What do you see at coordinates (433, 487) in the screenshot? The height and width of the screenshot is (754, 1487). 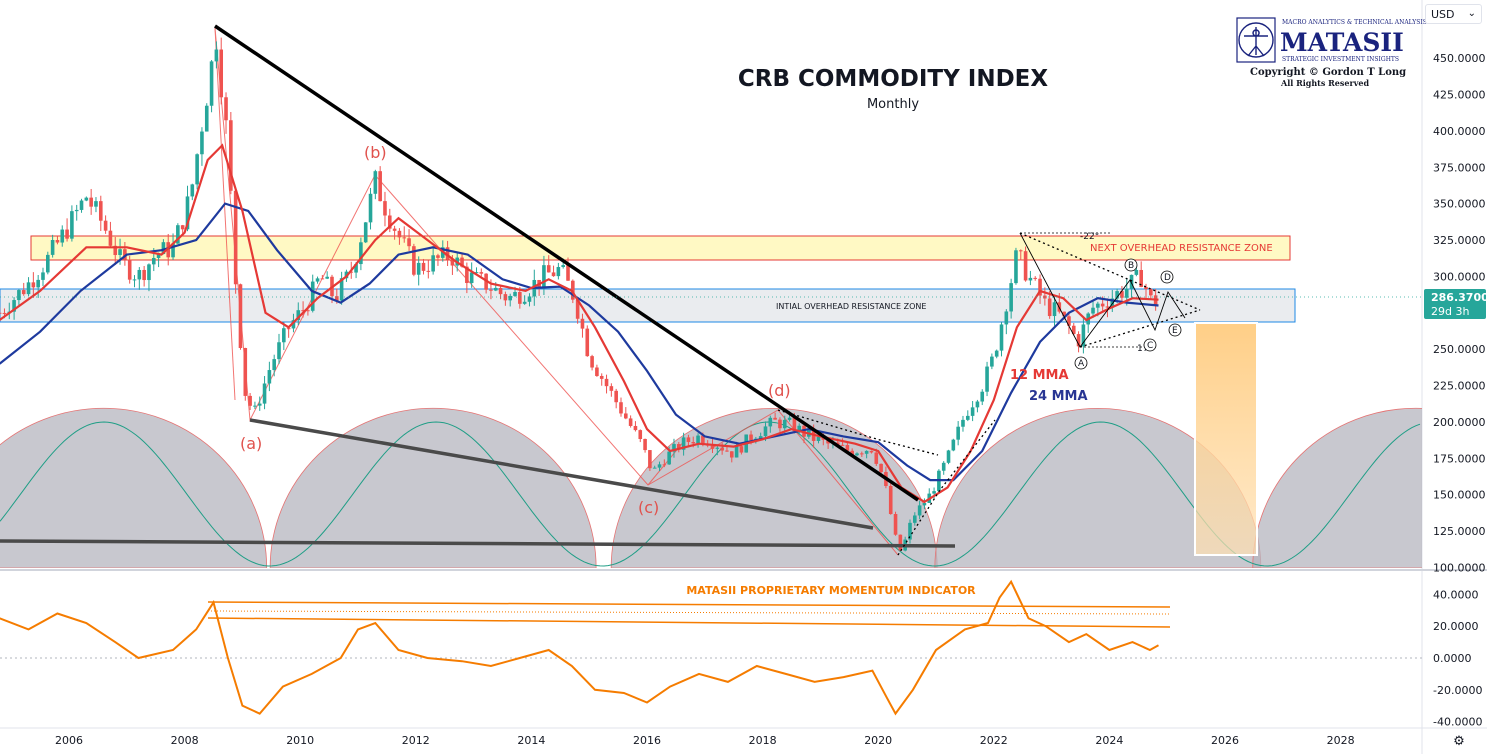 I see `cycle-dome` at bounding box center [433, 487].